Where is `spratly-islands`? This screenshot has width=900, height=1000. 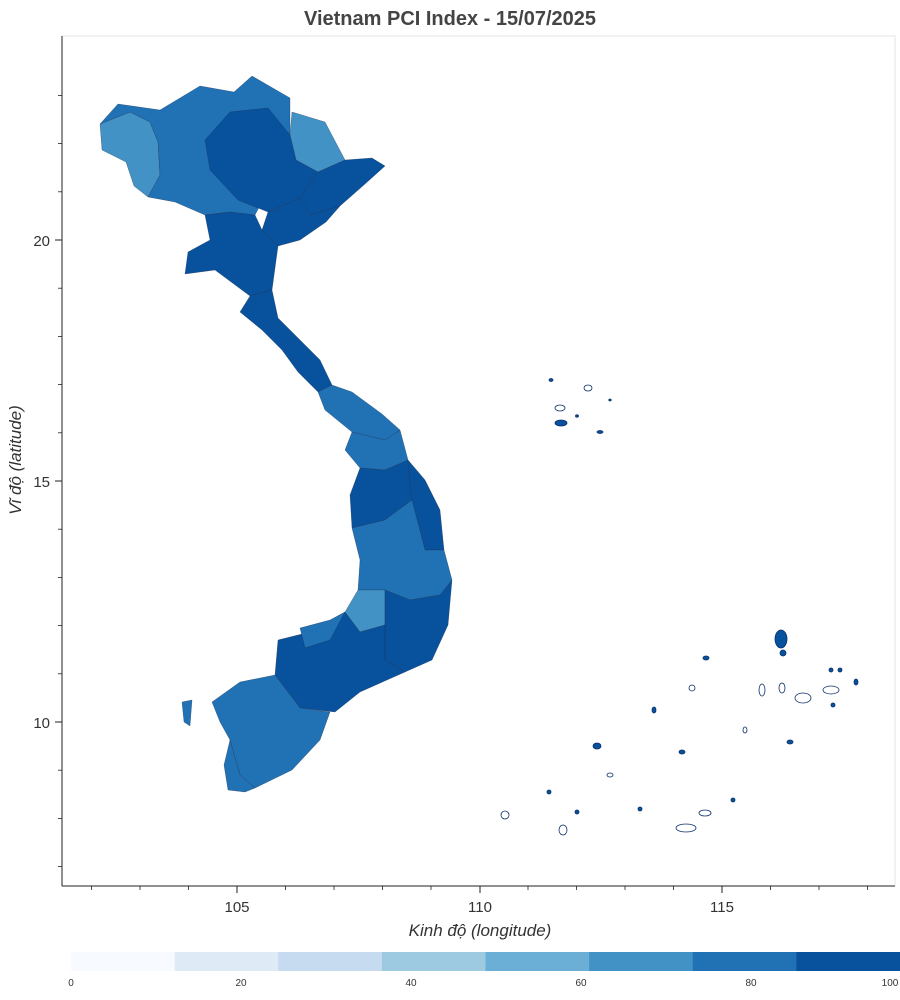 spratly-islands is located at coordinates (679, 732).